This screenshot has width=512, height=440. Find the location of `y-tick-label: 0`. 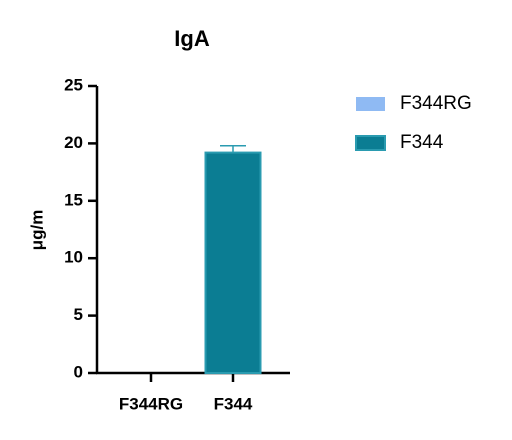

y-tick-label: 0 is located at coordinates (78, 371).